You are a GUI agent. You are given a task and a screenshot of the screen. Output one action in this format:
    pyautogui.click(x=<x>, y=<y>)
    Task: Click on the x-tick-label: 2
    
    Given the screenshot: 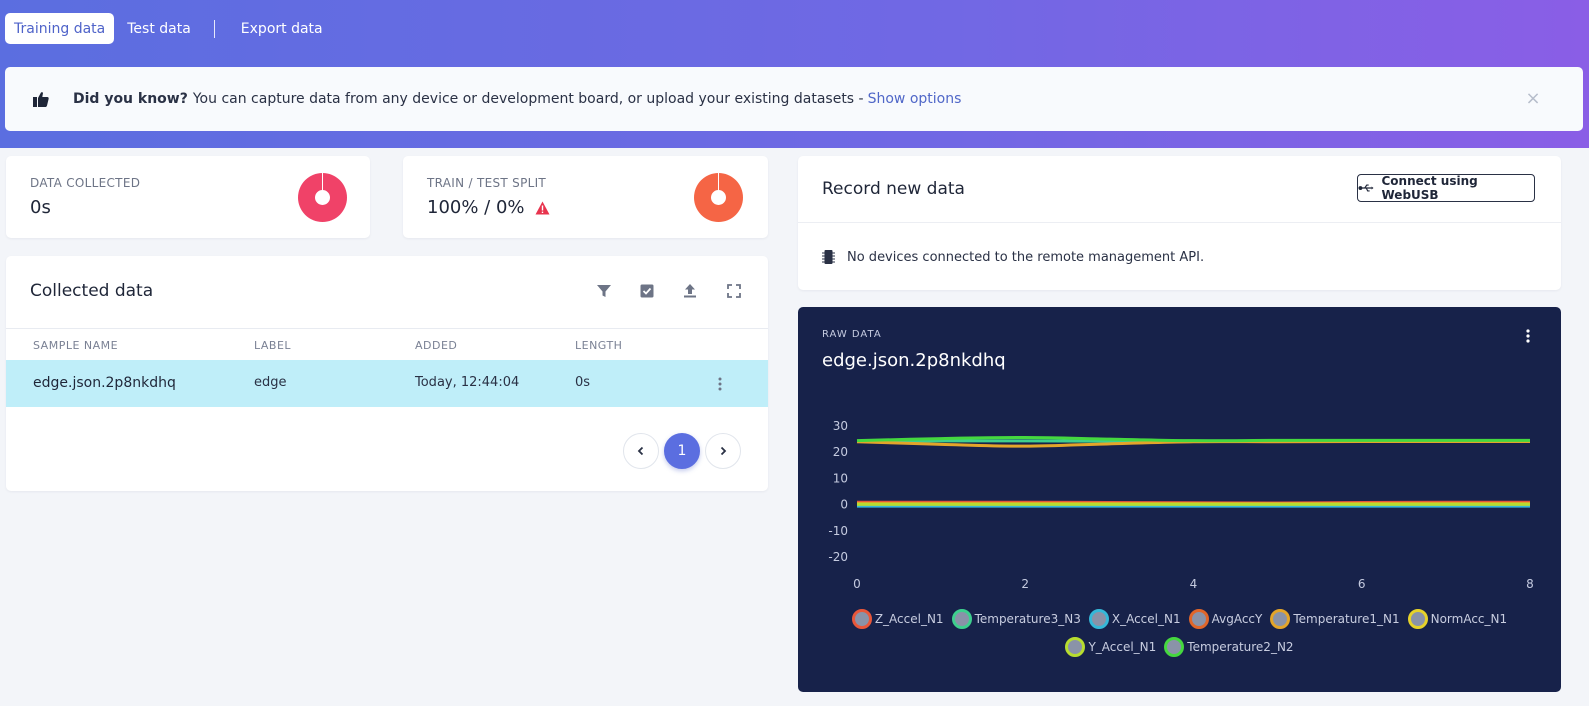 What is the action you would take?
    pyautogui.click(x=1025, y=584)
    